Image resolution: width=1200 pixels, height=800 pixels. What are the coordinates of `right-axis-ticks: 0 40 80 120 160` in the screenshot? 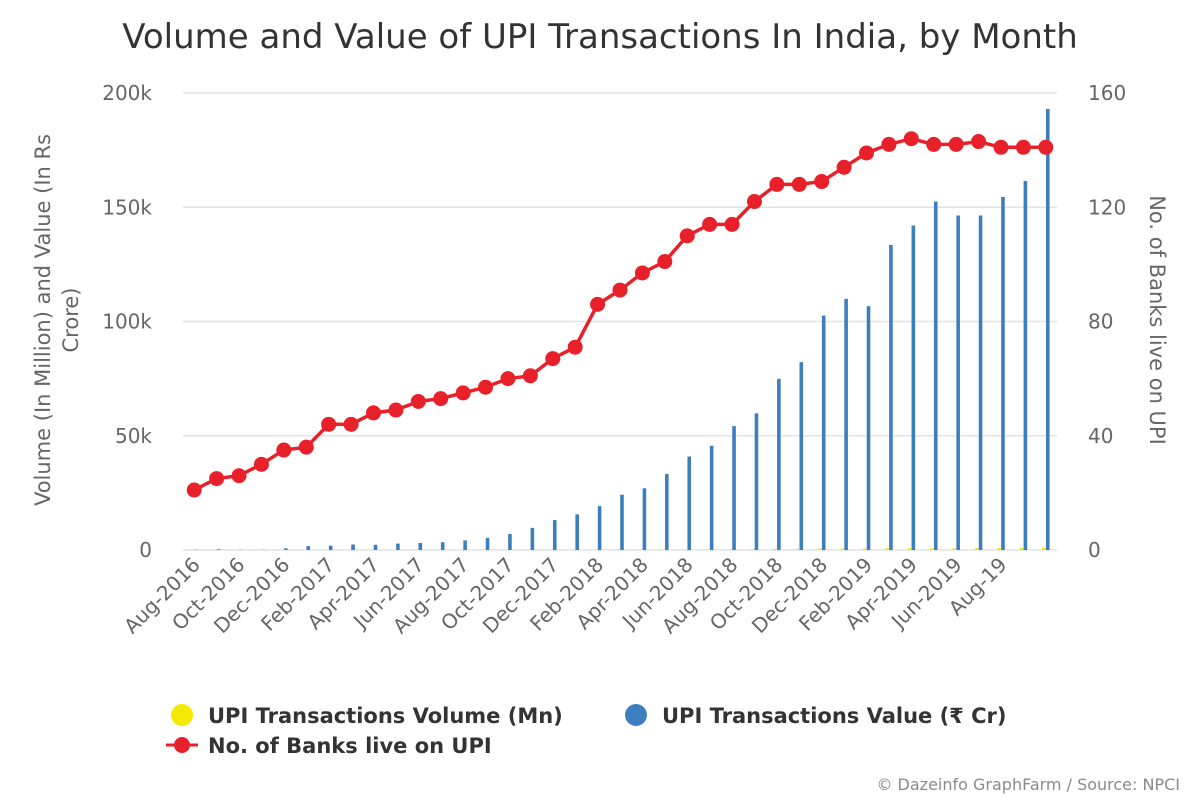 It's located at (1107, 321).